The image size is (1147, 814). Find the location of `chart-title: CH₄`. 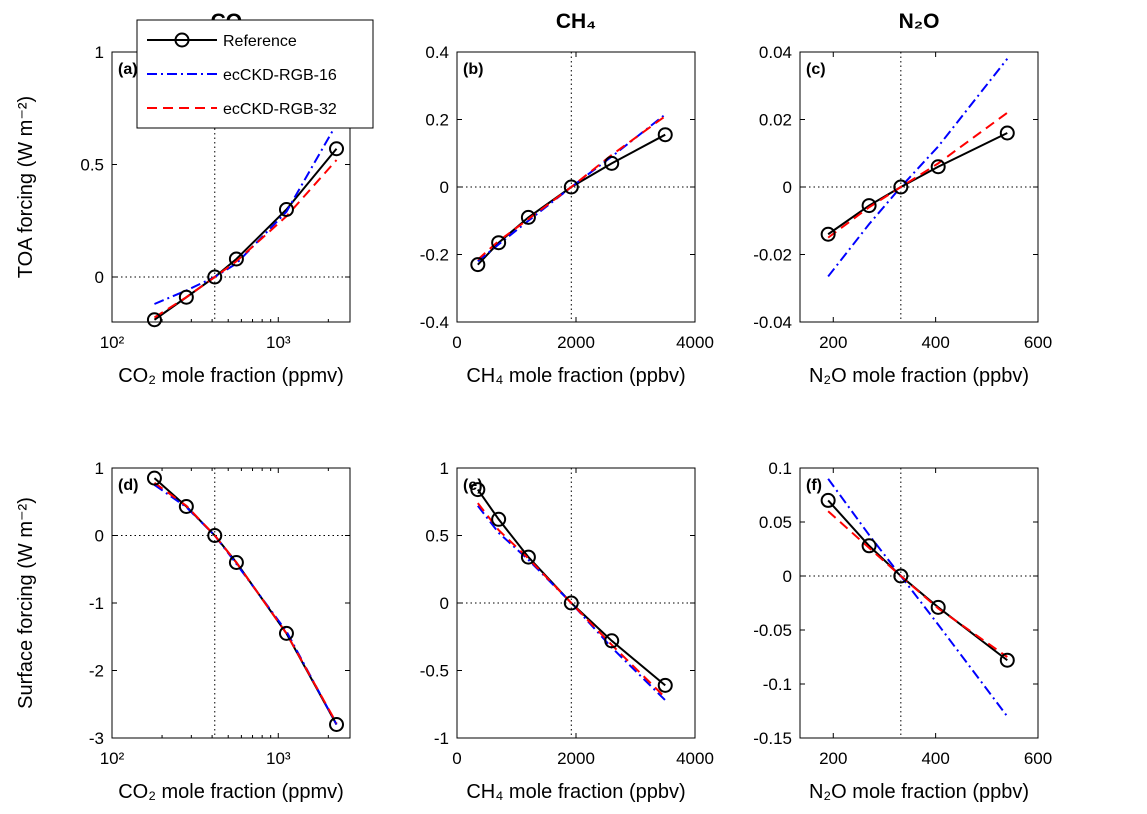

chart-title: CH₄ is located at coordinates (576, 21).